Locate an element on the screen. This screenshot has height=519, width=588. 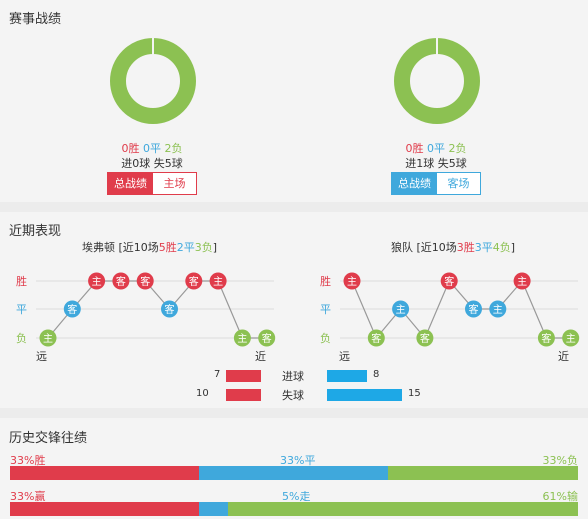
home-axis-loss: 负 is located at coordinates (21, 338).